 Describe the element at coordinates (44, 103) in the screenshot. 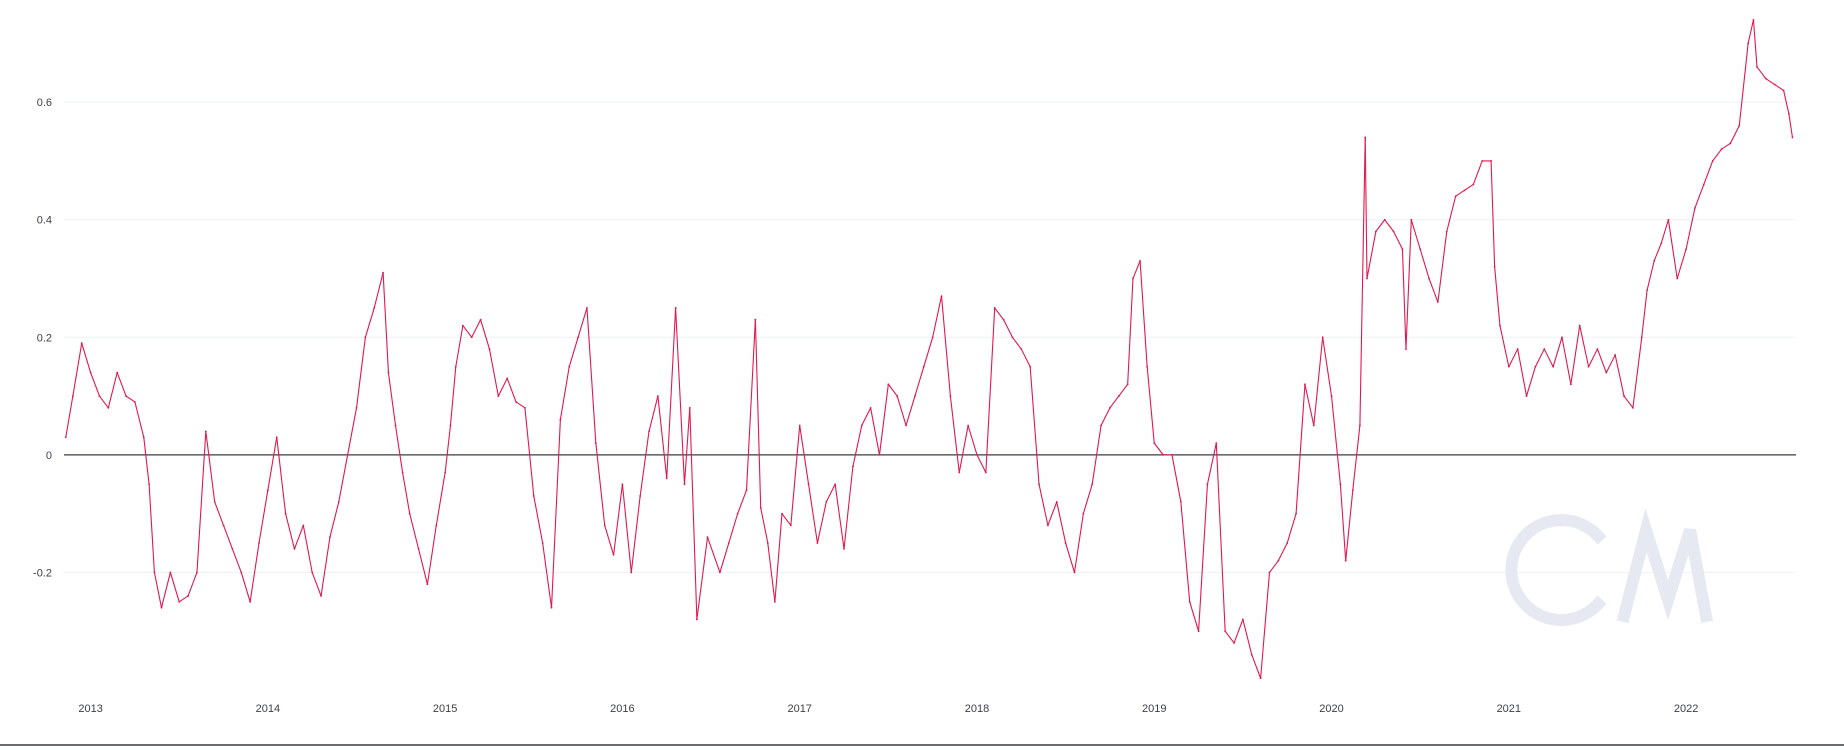

I see `y-tick-label: 0.6` at that location.